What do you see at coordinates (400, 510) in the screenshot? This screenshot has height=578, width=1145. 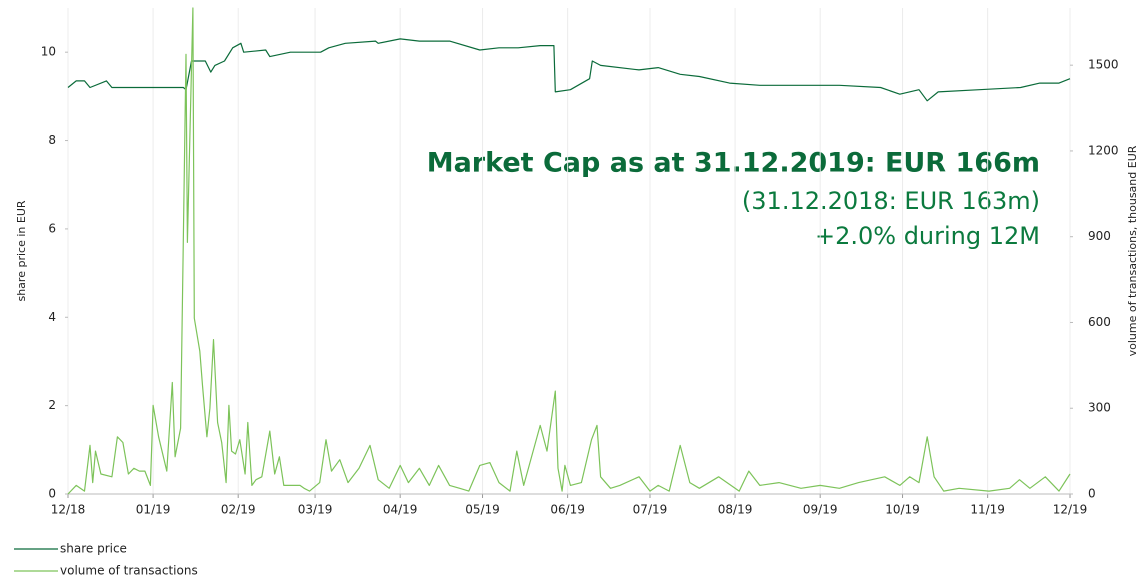 I see `x-tick-label: 04/19` at bounding box center [400, 510].